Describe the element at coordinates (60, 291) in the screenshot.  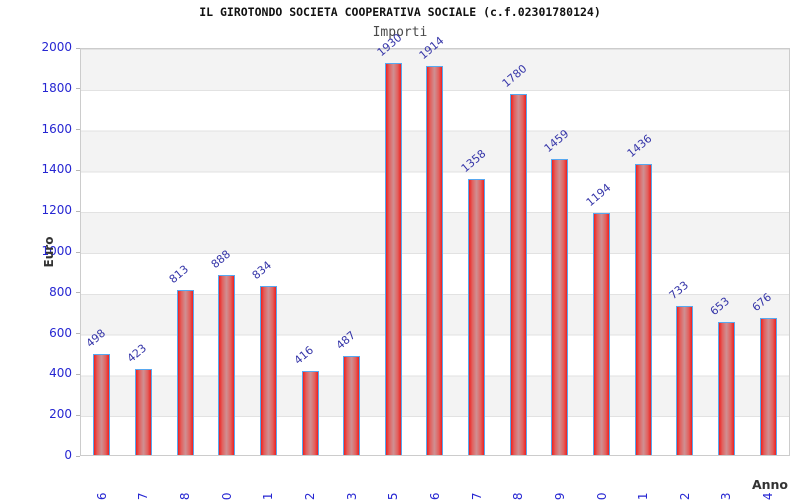
I see `y-tick-label: 800` at that location.